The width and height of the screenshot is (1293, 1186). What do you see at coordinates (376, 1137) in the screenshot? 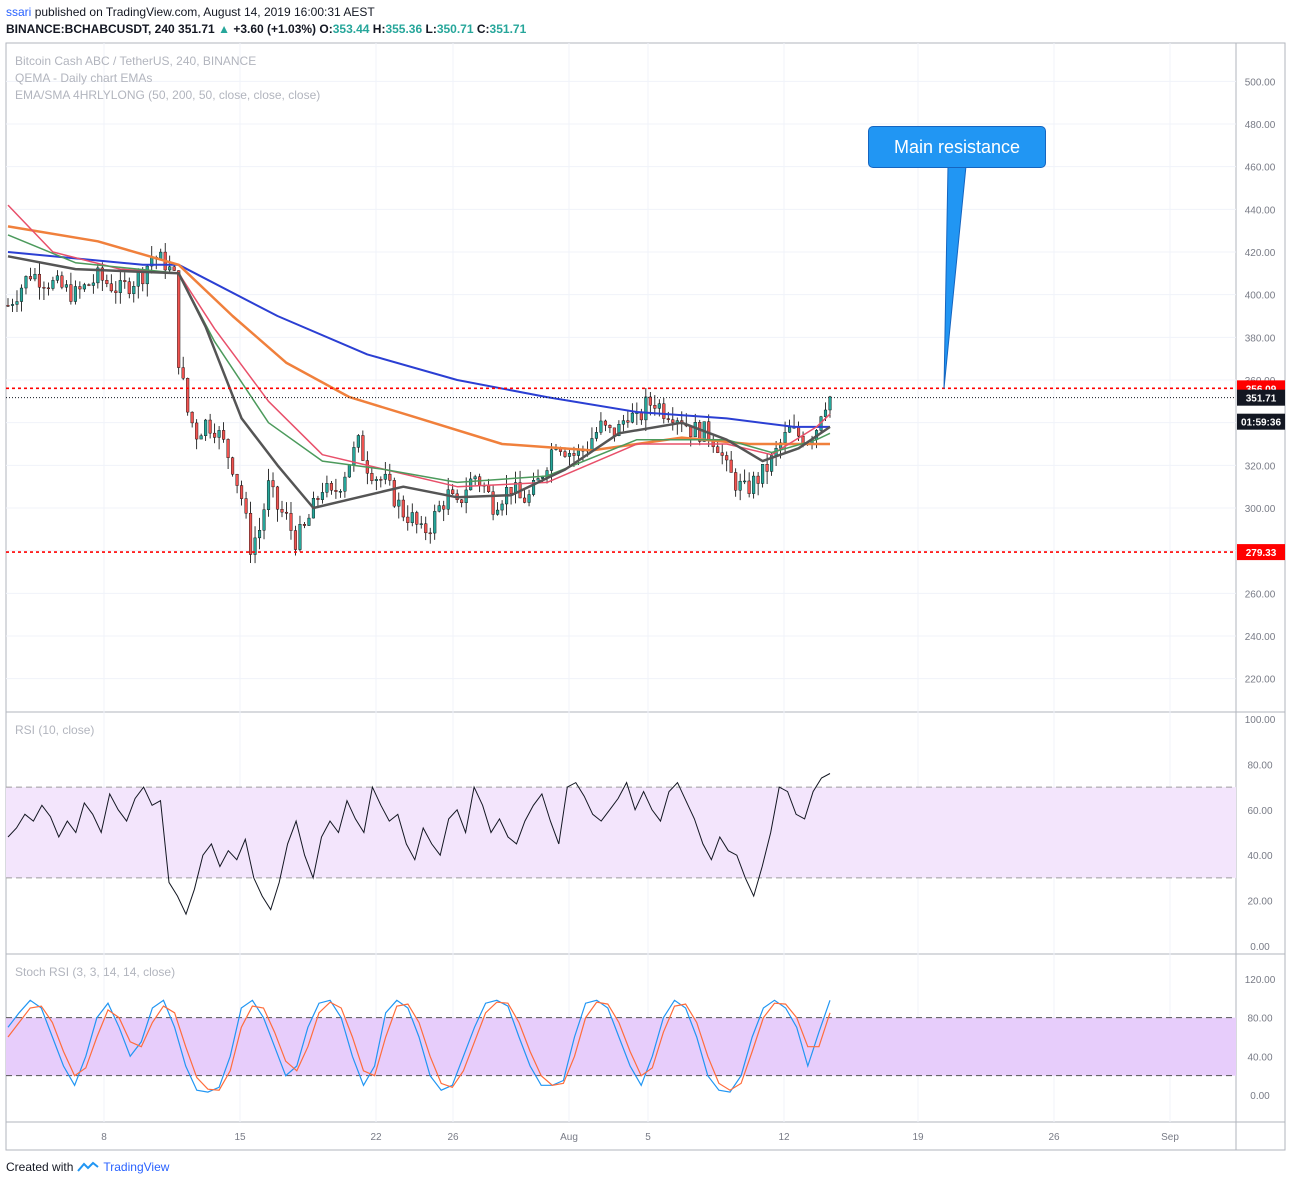
I see `x-tick-label: 22` at bounding box center [376, 1137].